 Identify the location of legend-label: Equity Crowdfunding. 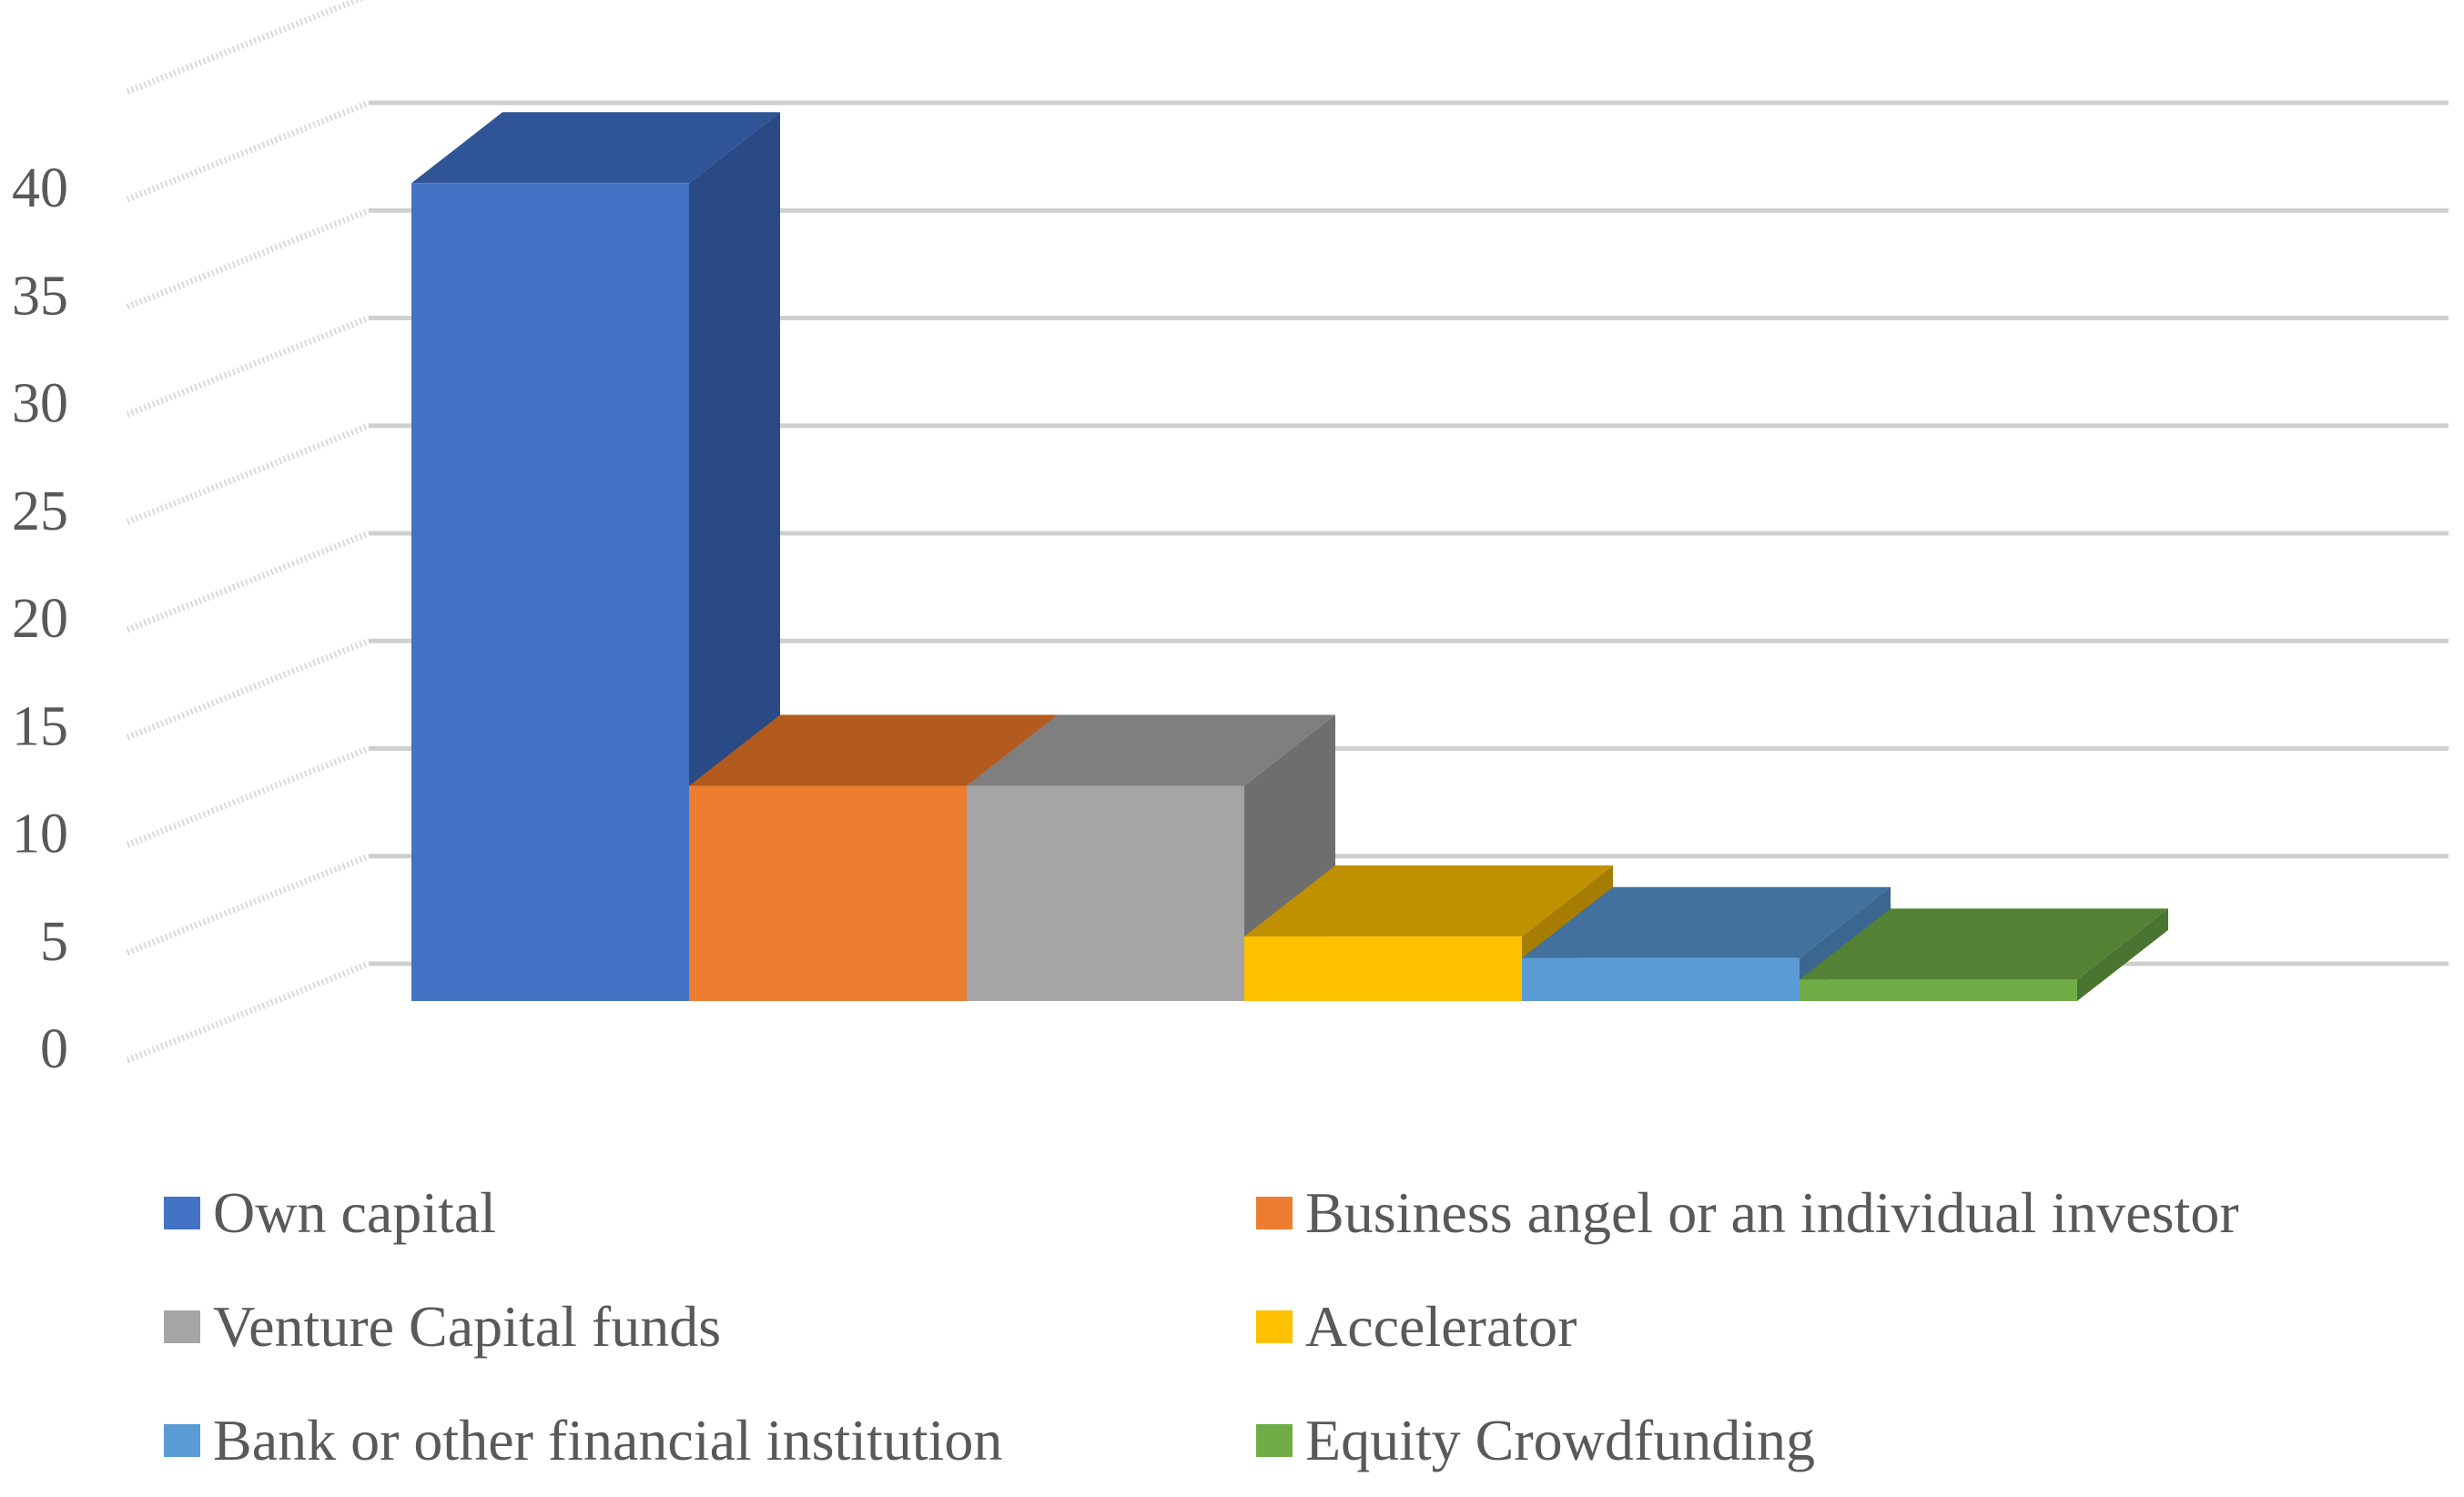
(1560, 1439).